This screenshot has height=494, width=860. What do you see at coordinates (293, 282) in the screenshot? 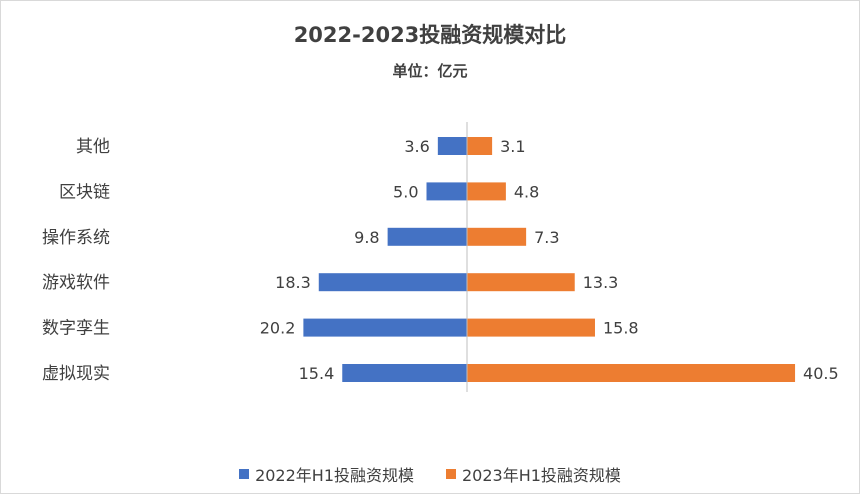
I see `data-label-2022: 18.3` at bounding box center [293, 282].